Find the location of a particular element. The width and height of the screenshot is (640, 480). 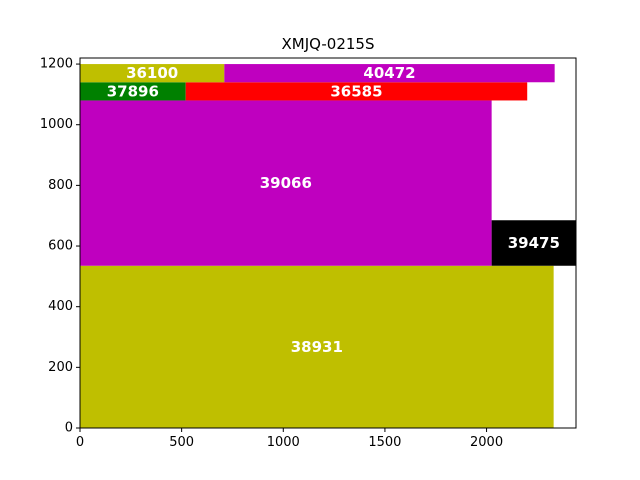

y-axis: 0 200 400 600 800 1000 1200 is located at coordinates (60, 246).